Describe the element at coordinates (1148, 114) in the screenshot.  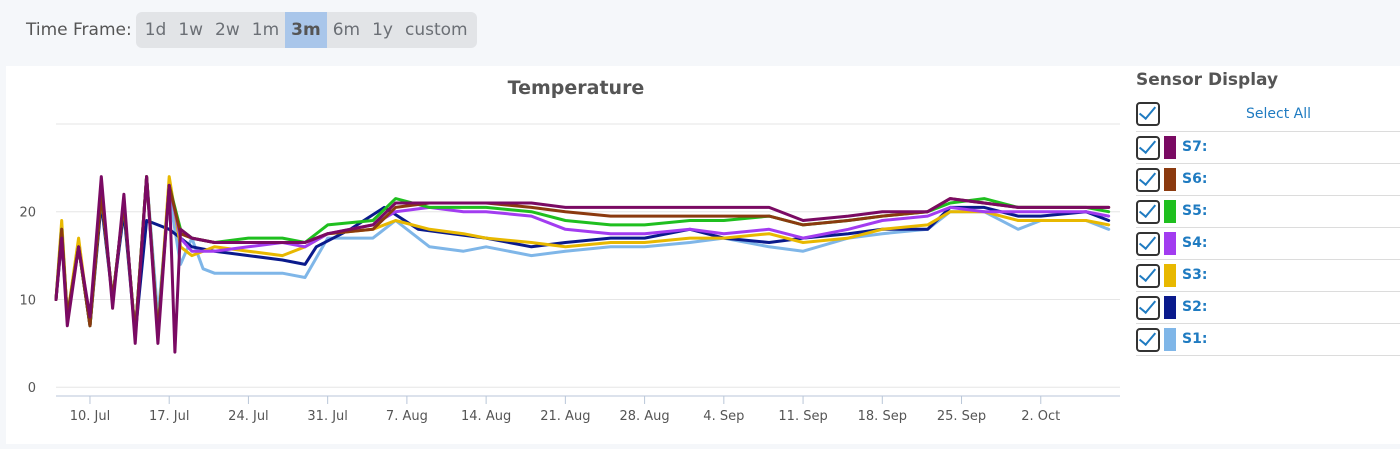
I see `select-all-checkbox` at that location.